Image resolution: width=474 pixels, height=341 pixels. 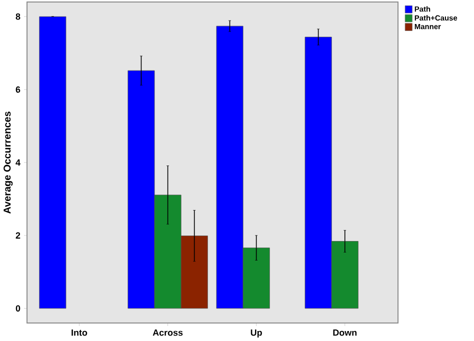 I want to click on y-tick-label: 2, so click(x=18, y=235).